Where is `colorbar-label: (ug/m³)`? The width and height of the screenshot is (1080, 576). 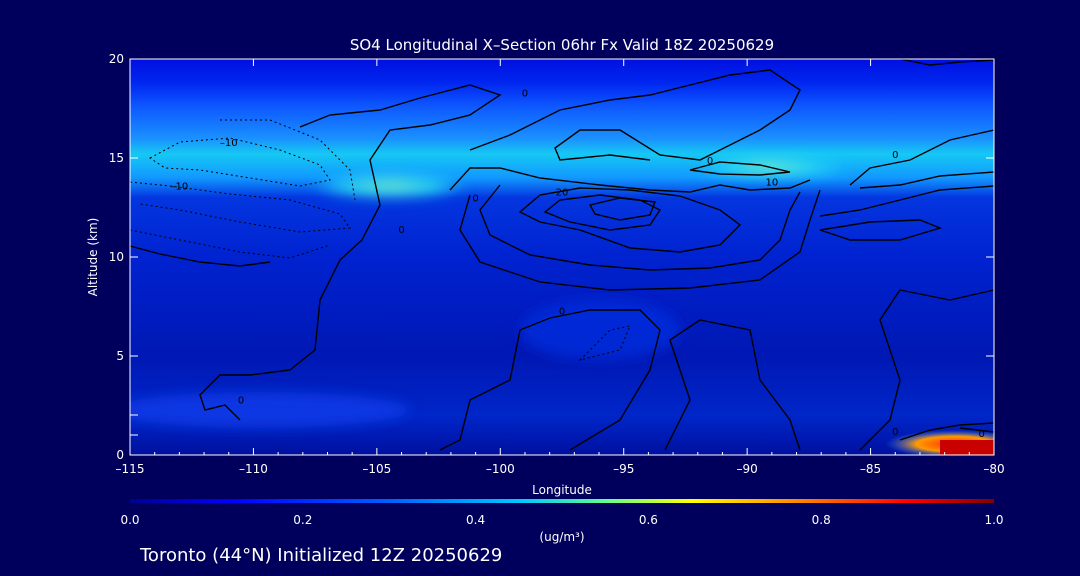 colorbar-label: (ug/m³) is located at coordinates (561, 537).